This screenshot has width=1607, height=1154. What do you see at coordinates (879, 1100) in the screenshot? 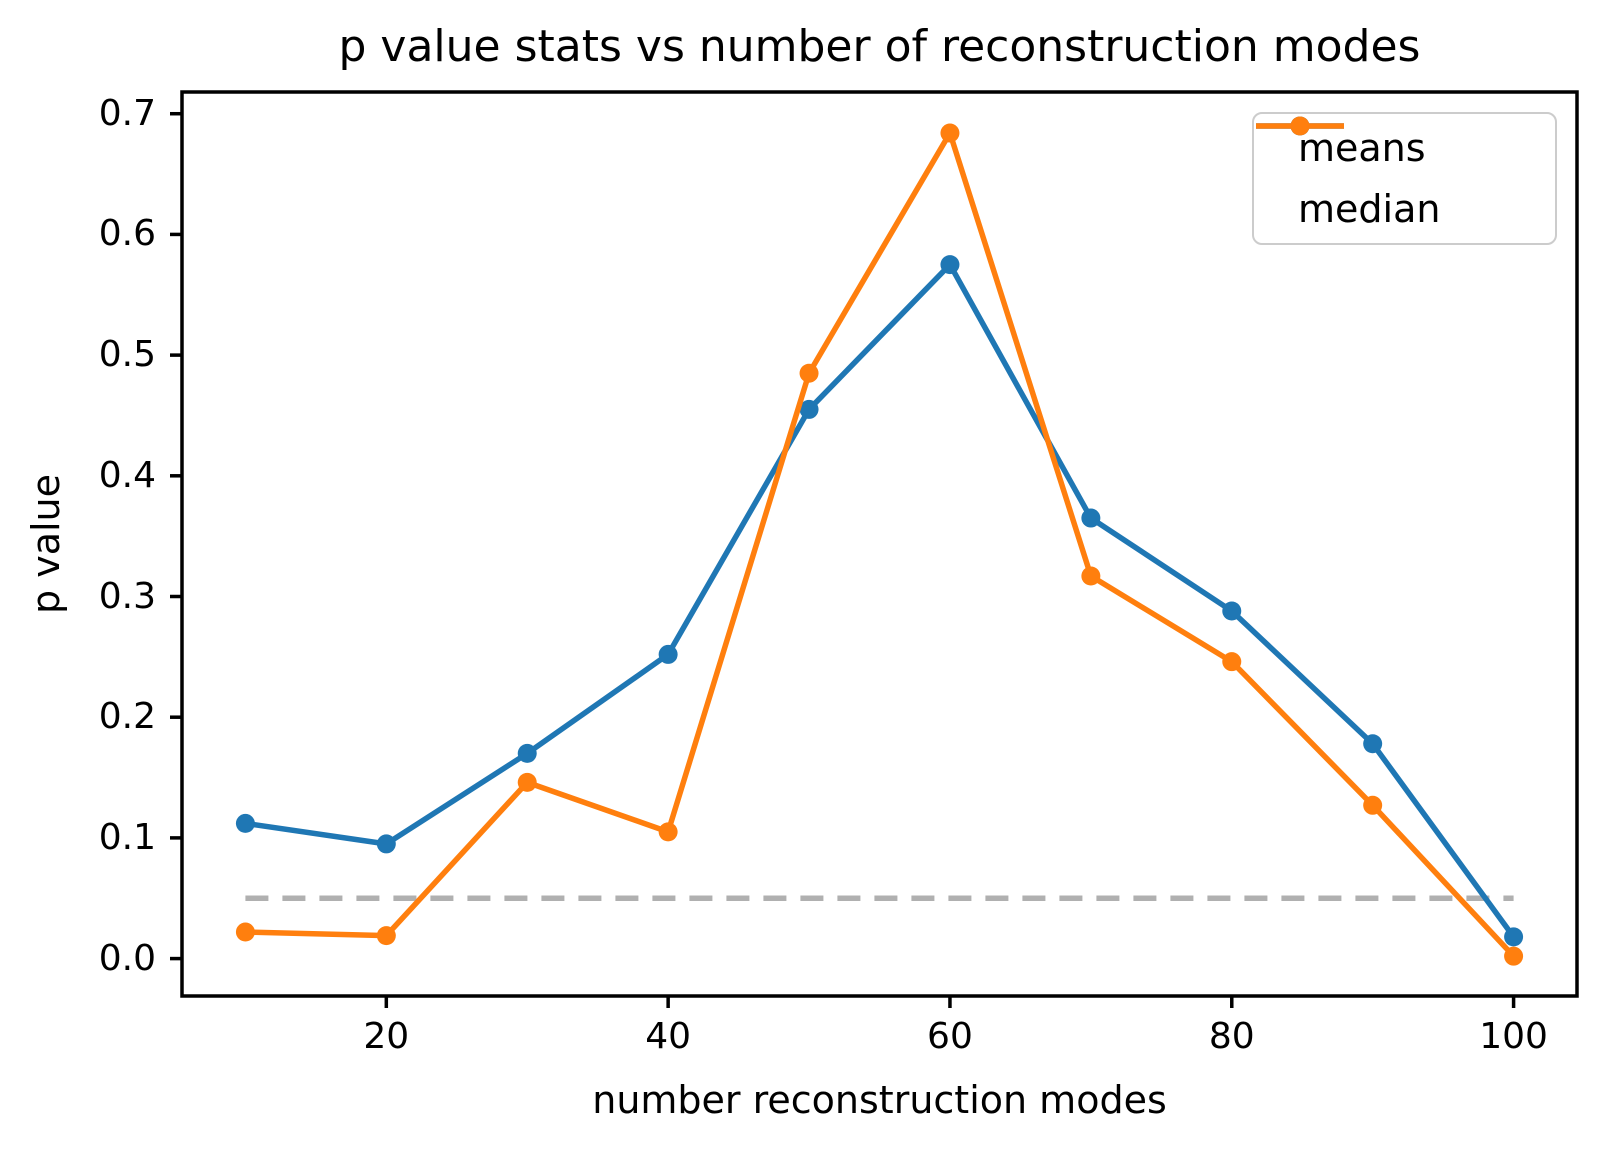
I see `x-axis-label: number reconstruction modes` at bounding box center [879, 1100].